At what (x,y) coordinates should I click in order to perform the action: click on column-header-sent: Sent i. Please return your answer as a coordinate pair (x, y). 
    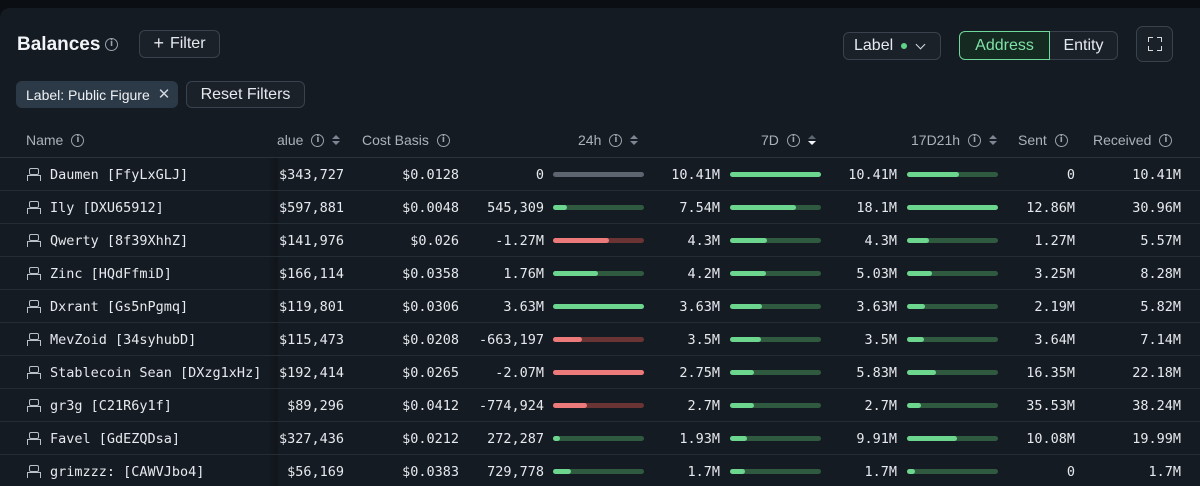
    Looking at the image, I should click on (1043, 140).